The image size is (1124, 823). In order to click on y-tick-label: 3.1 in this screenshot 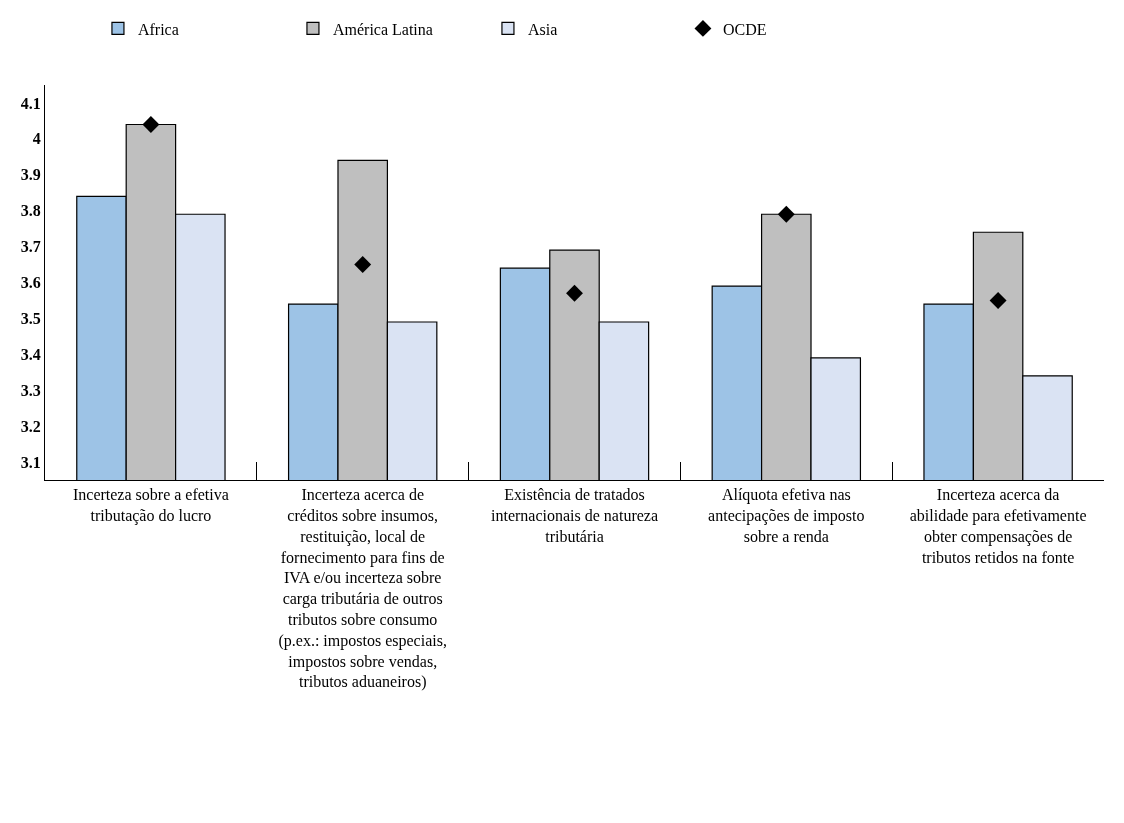, I will do `click(30, 462)`.